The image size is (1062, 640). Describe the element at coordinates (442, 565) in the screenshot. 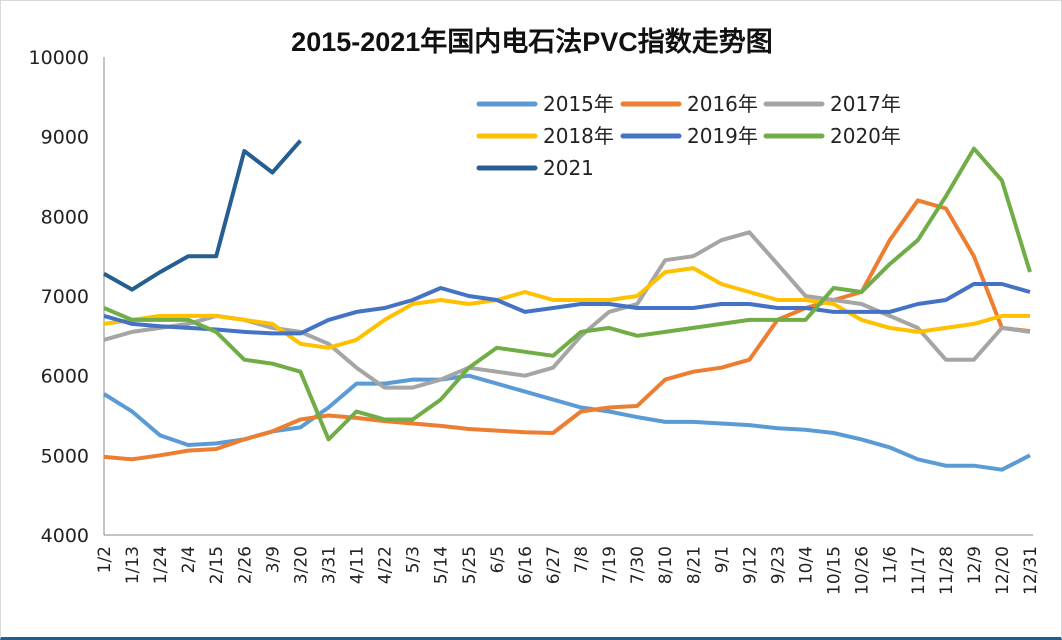

I see `x-tick-label: 5/14` at that location.